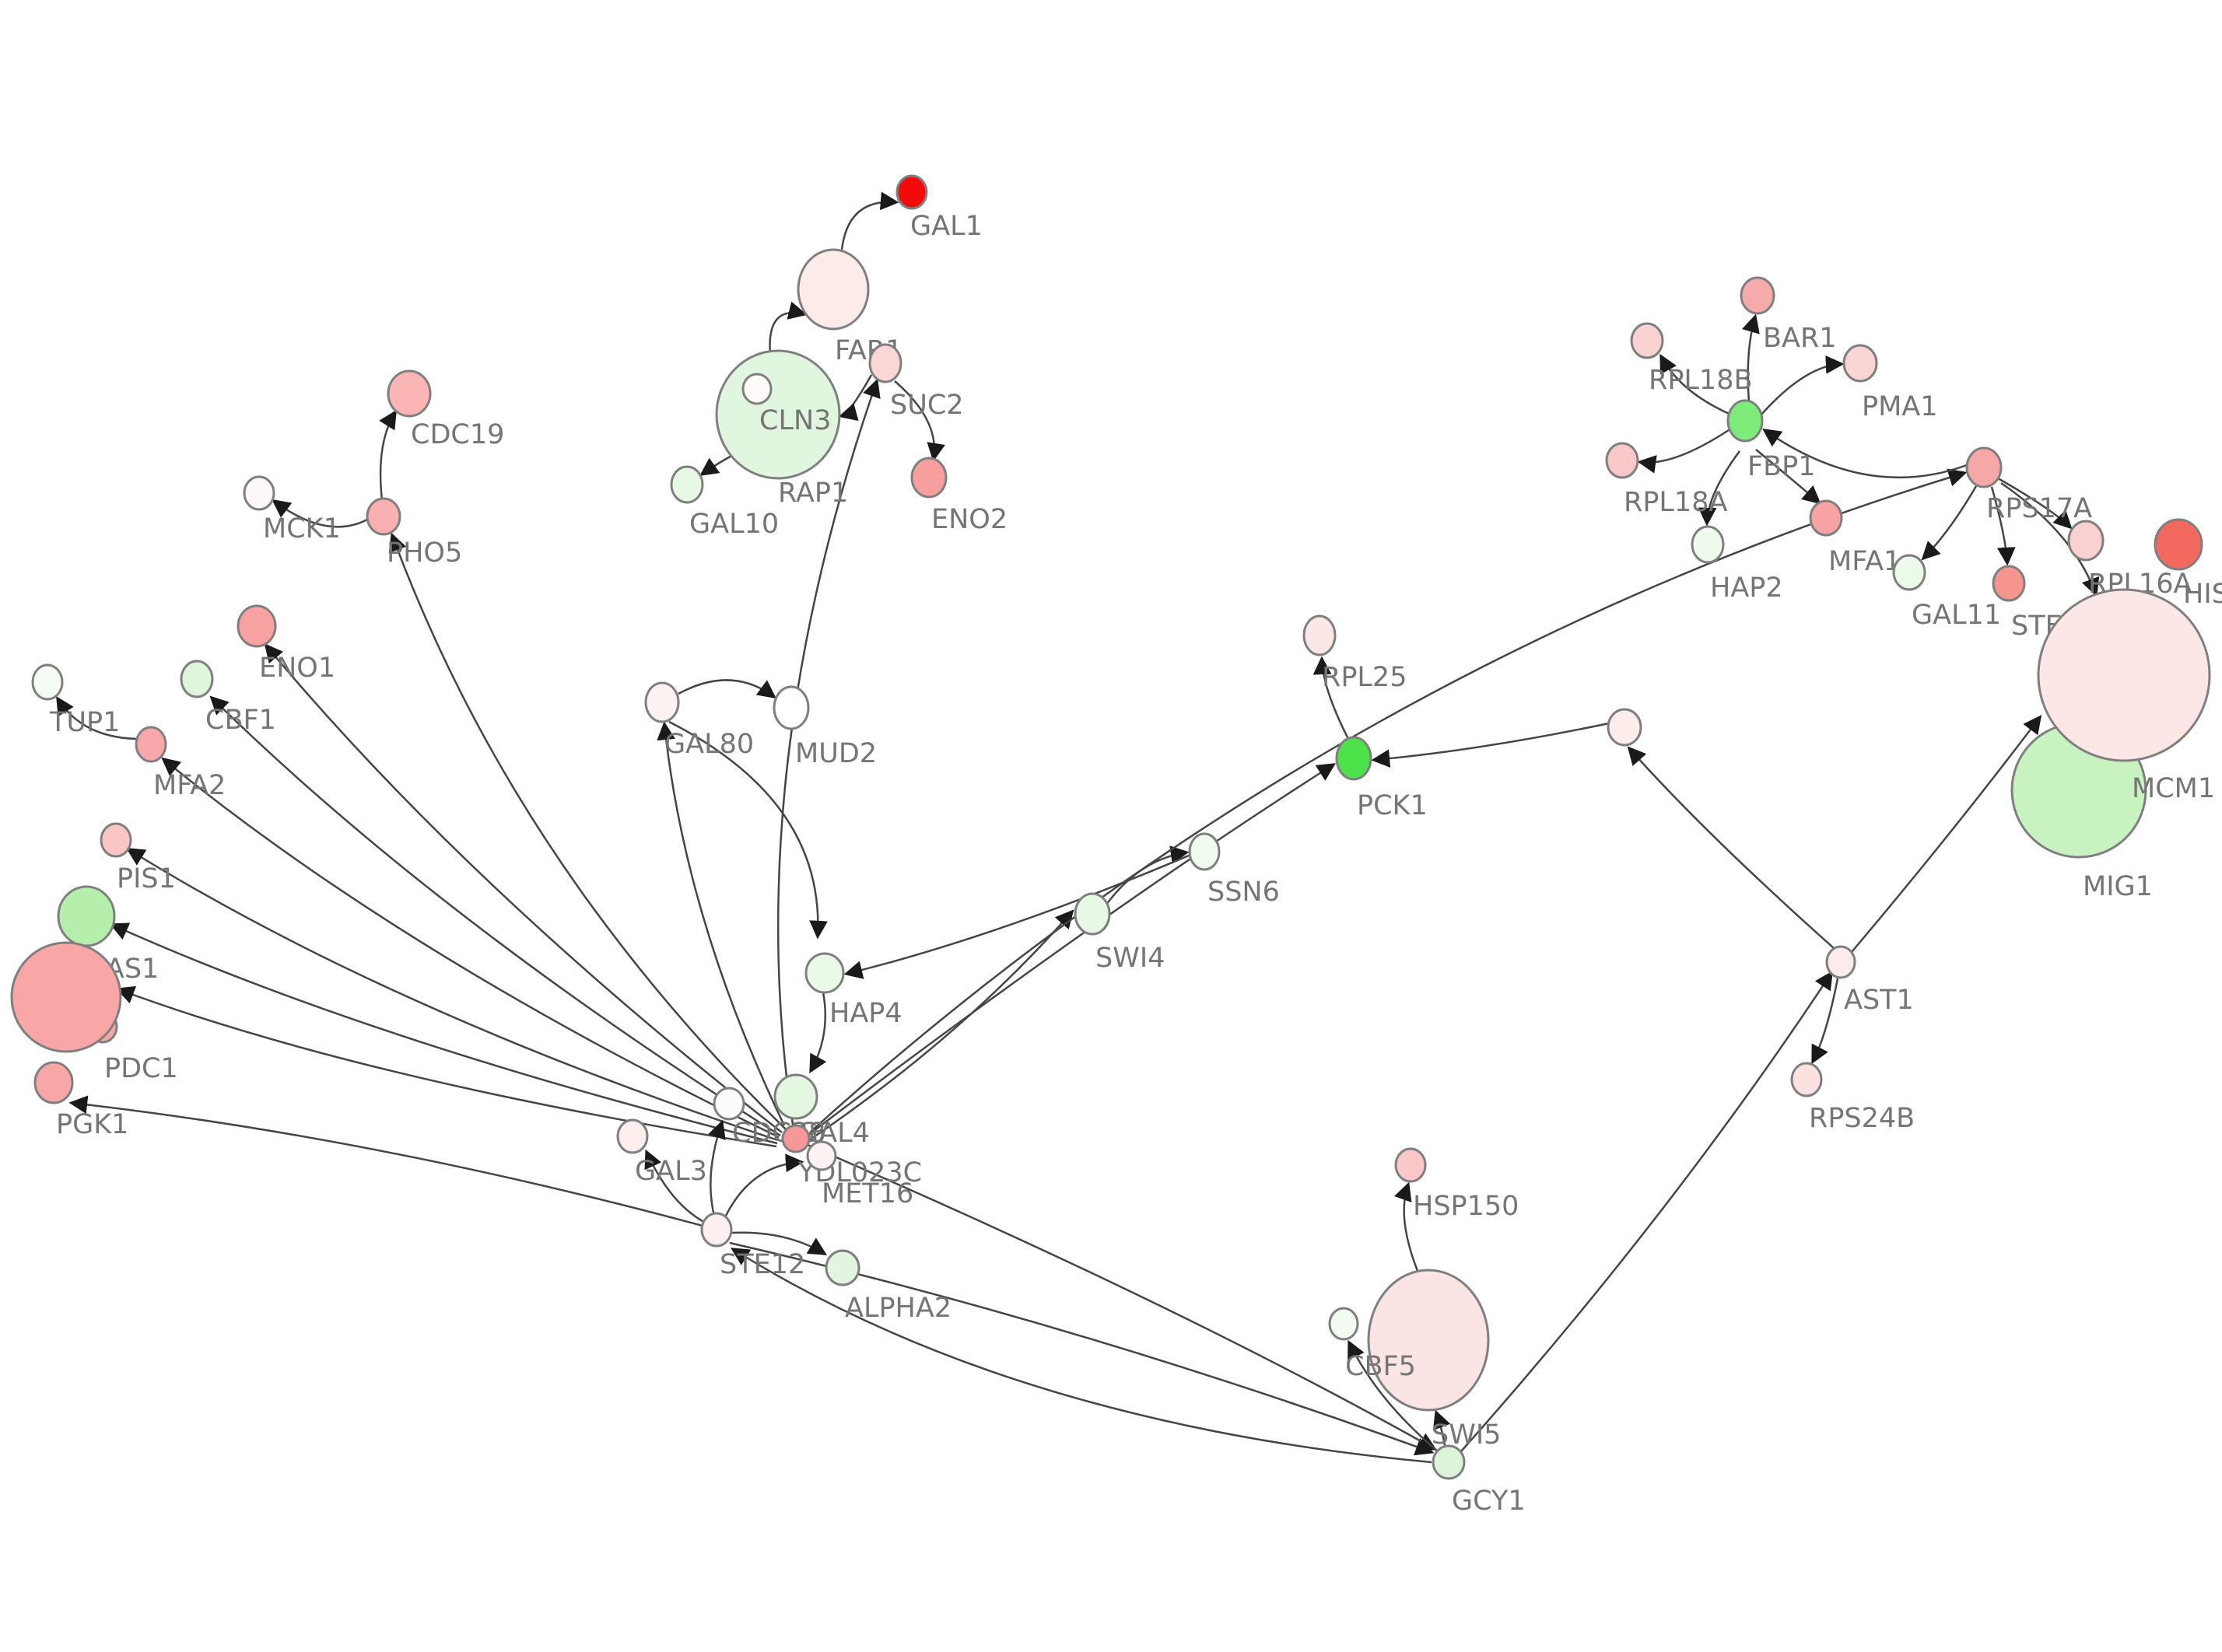 The width and height of the screenshot is (2222, 1652). What do you see at coordinates (1984, 467) in the screenshot?
I see `node-rps17a` at bounding box center [1984, 467].